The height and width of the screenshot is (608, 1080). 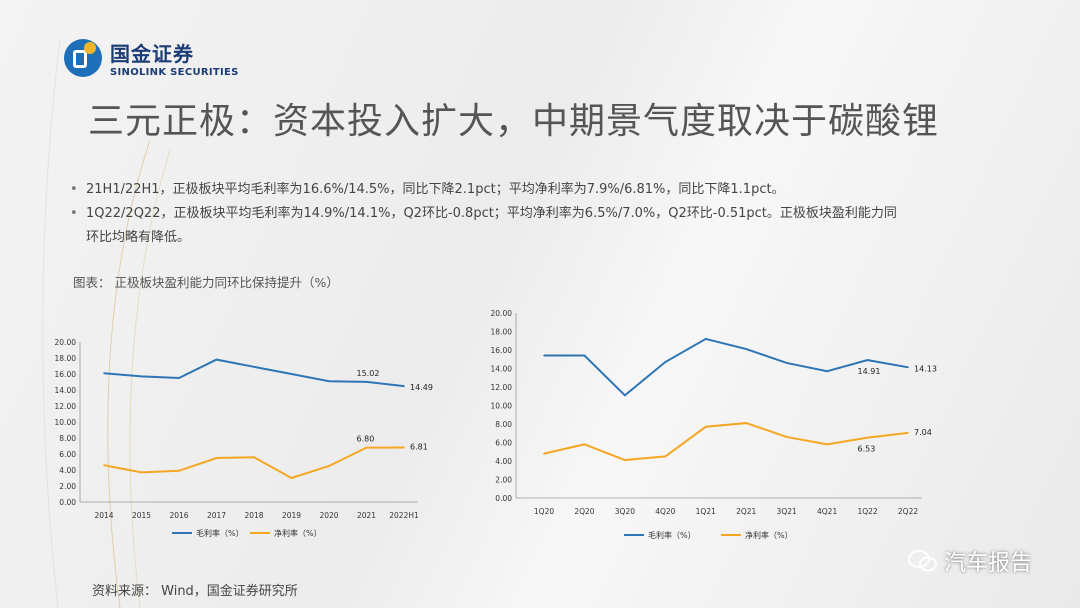 I want to click on logo-cn-text: 国金证券, so click(x=152, y=54).